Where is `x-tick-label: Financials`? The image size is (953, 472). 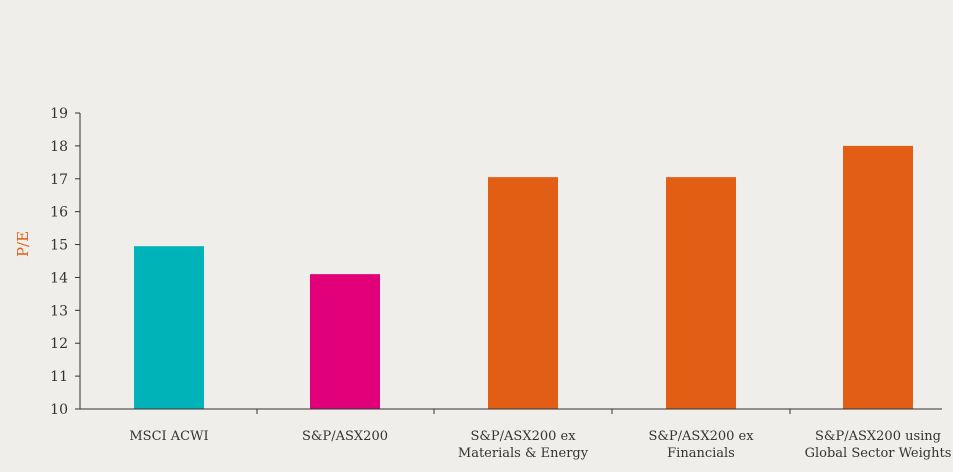
x-tick-label: Financials is located at coordinates (701, 453).